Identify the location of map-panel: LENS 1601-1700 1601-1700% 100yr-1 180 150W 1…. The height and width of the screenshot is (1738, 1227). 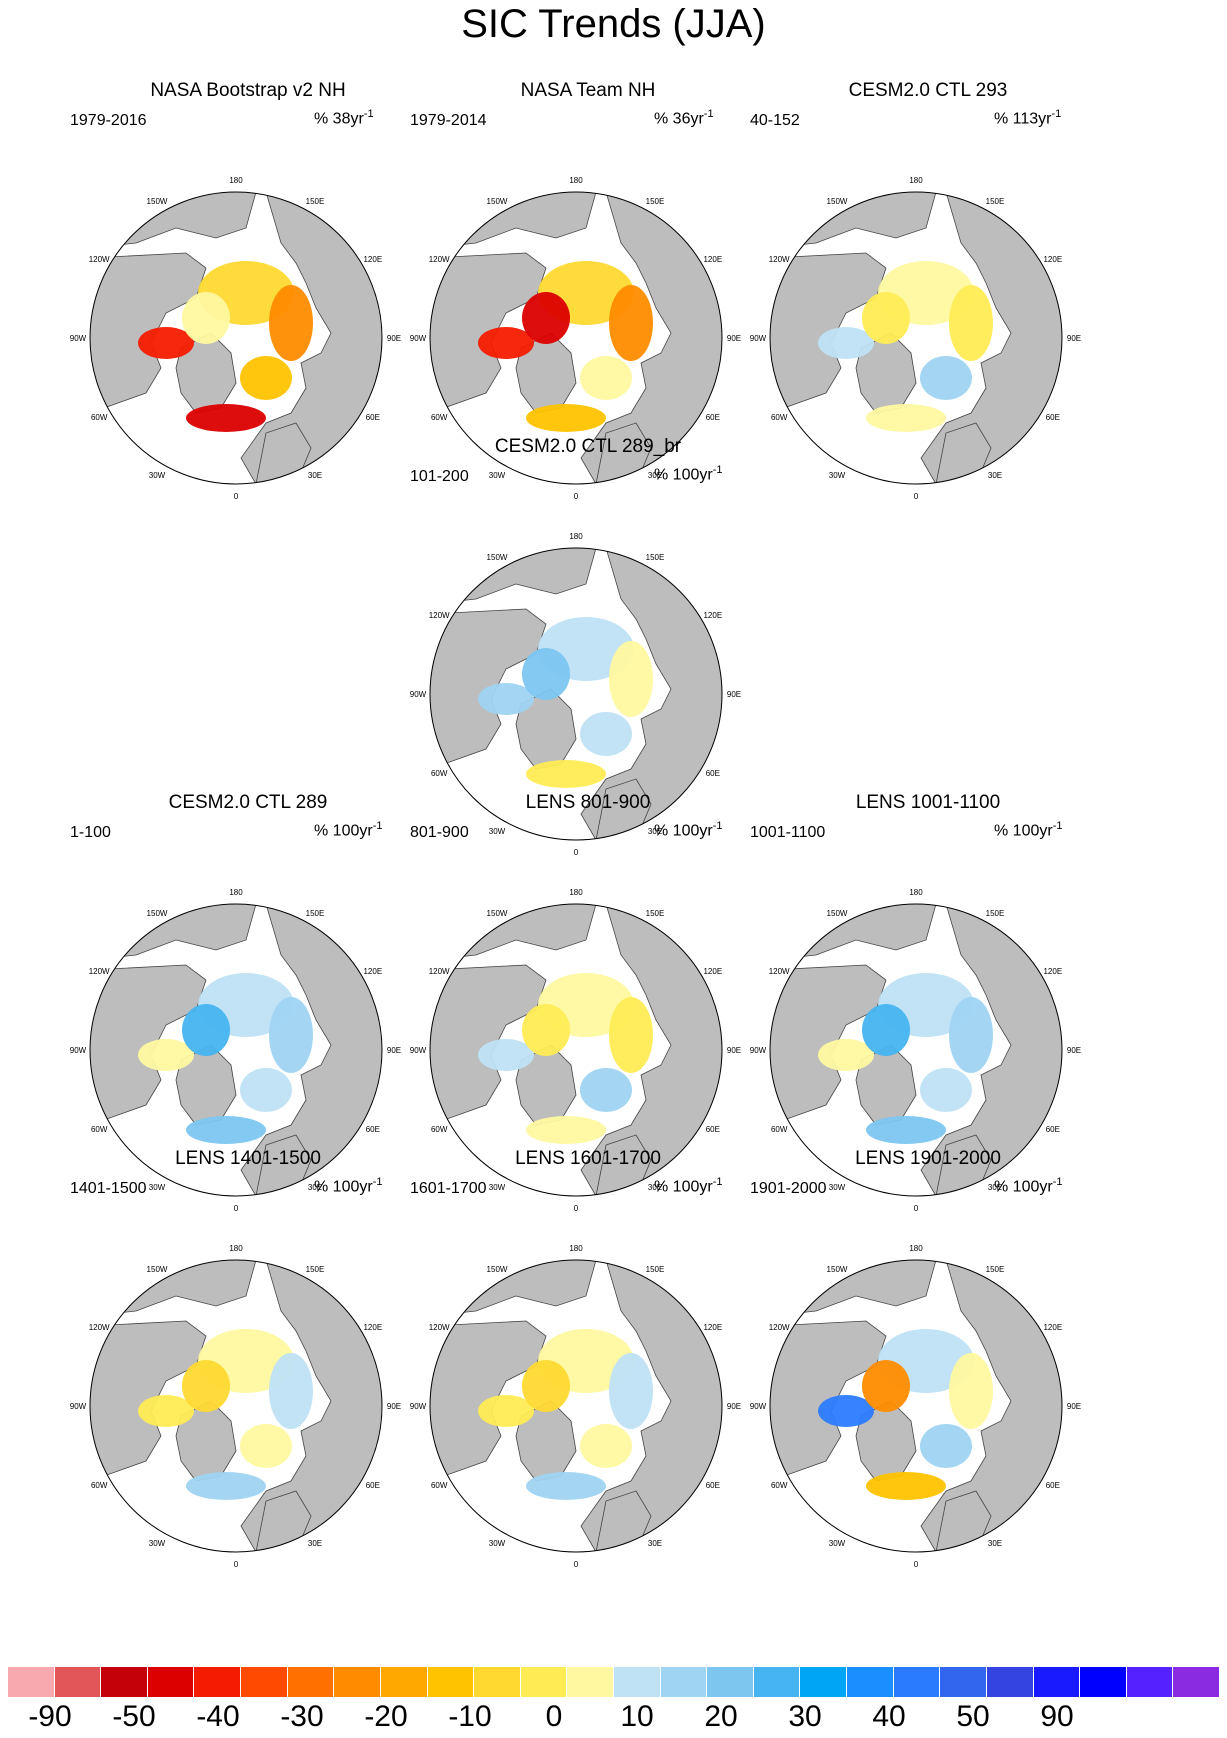
(598, 1358).